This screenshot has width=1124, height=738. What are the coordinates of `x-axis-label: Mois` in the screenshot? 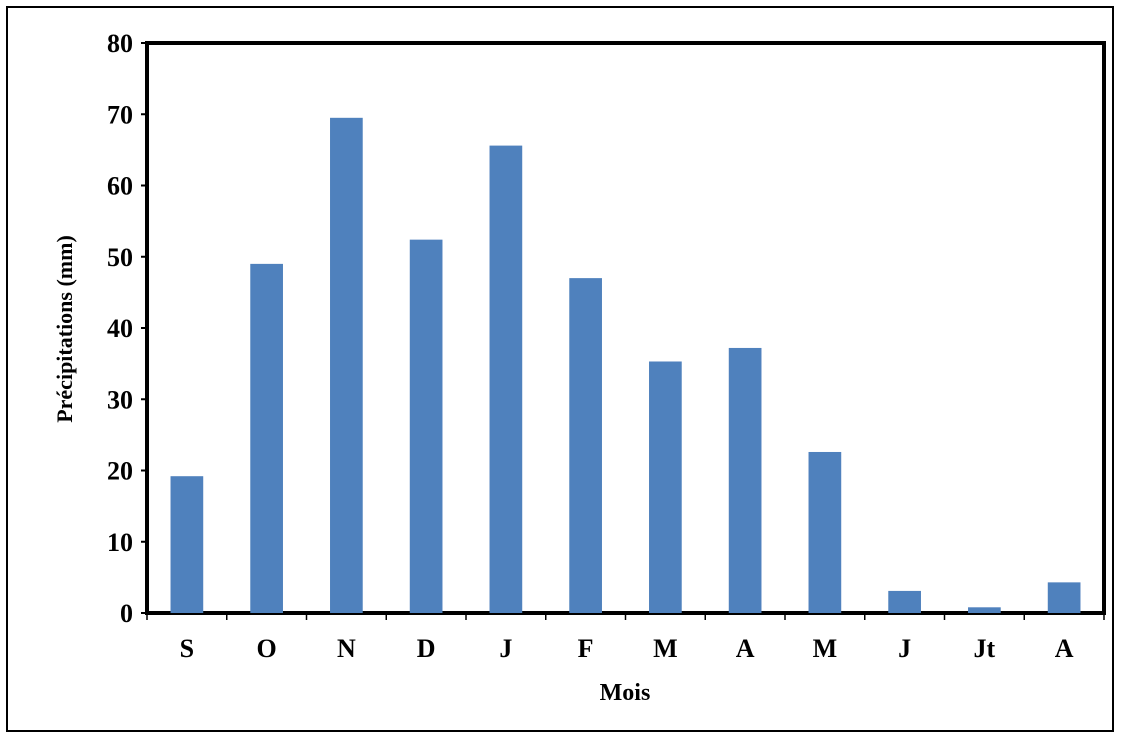 It's located at (625, 693).